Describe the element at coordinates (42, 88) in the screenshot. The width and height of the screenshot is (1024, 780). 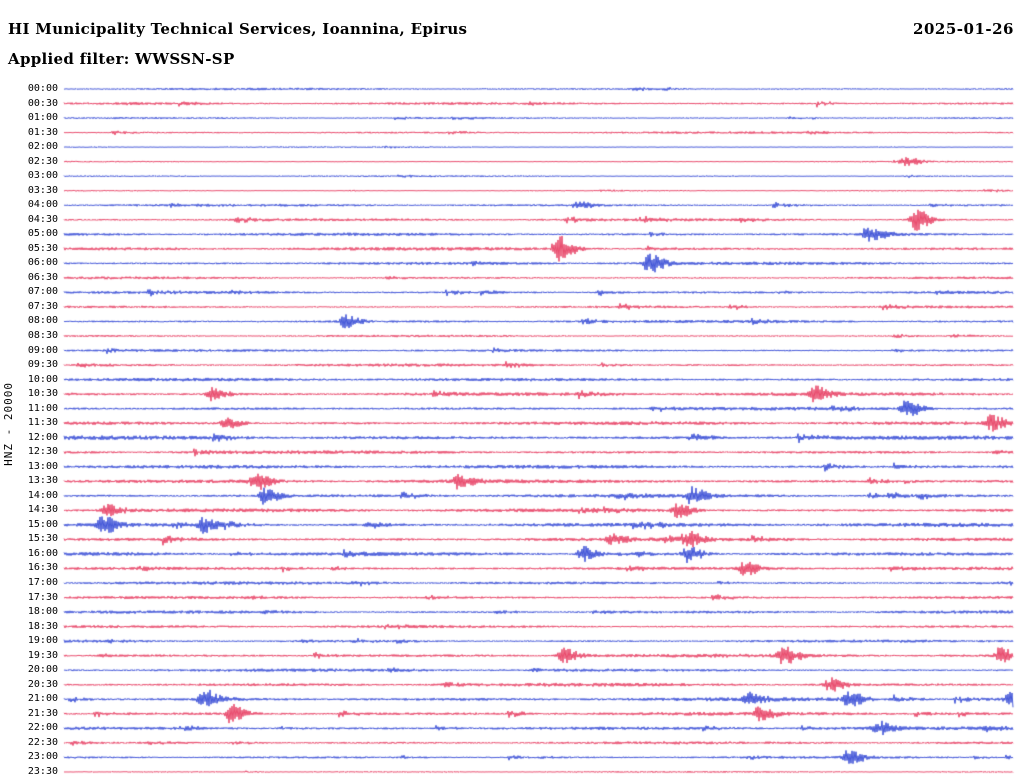
I see `time-label: 00:00` at that location.